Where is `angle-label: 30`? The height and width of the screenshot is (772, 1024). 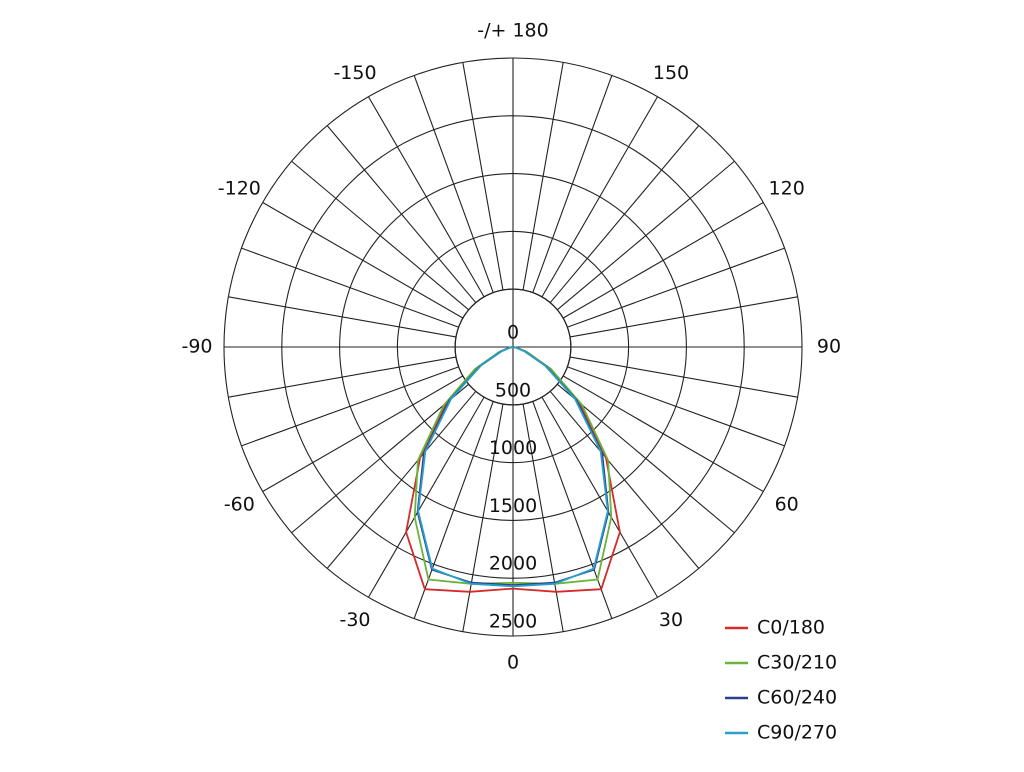
angle-label: 30 is located at coordinates (671, 620).